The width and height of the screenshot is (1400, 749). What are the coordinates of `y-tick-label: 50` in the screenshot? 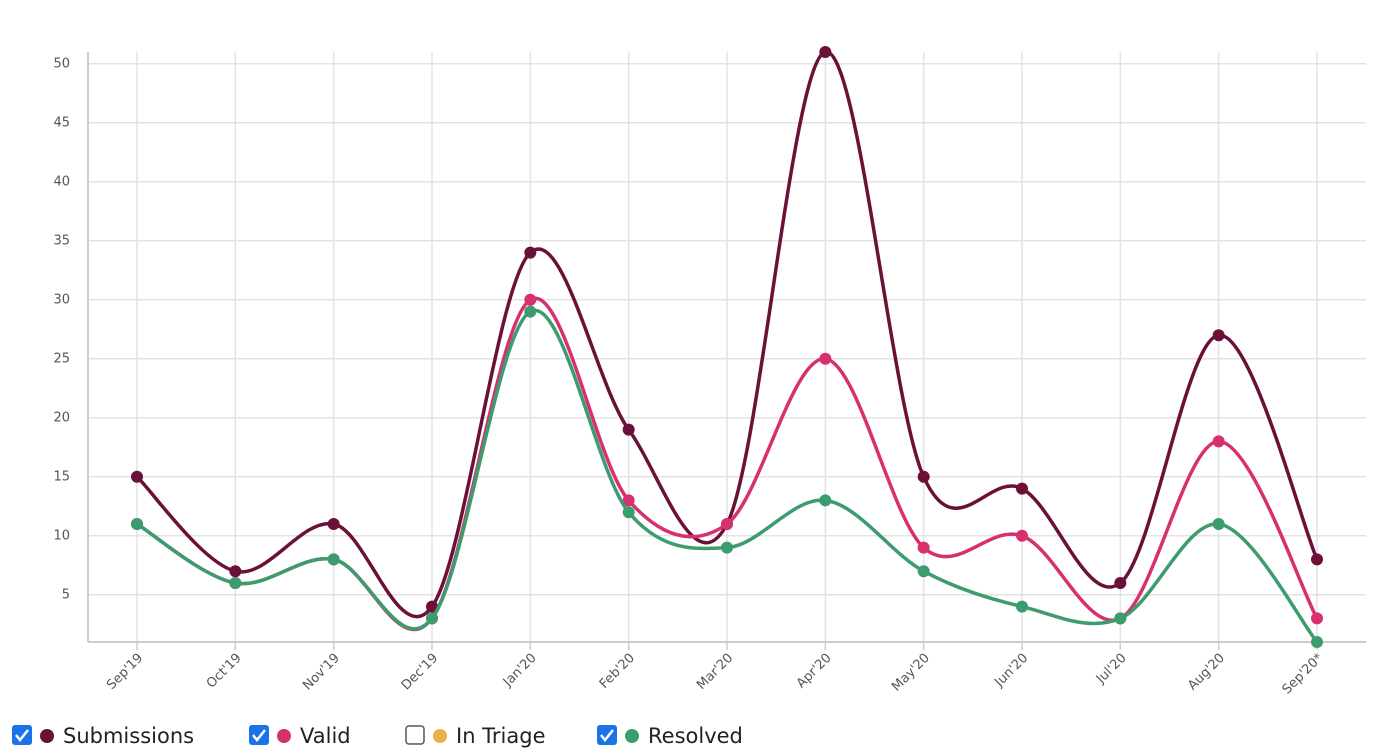 It's located at (61, 63).